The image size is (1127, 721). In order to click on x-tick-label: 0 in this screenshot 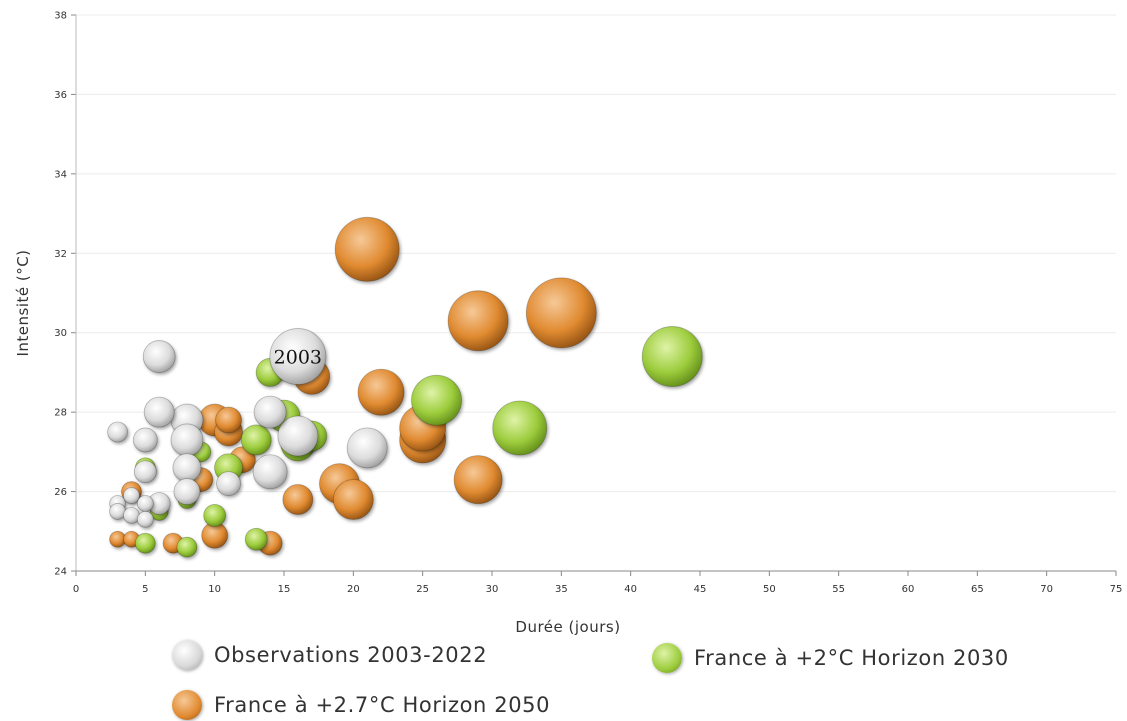, I will do `click(76, 589)`.